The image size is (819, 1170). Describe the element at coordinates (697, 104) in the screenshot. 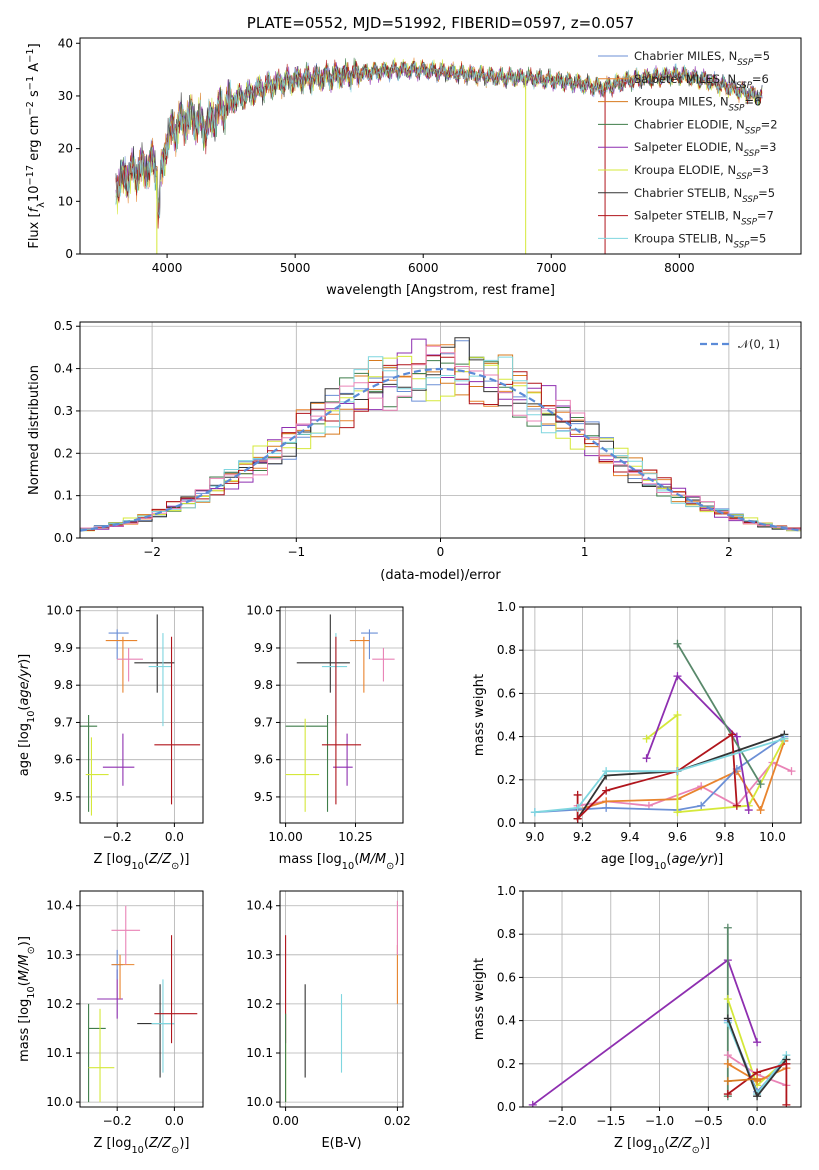

I see `legend-label: Kroupa MILES, NSSP=6` at that location.